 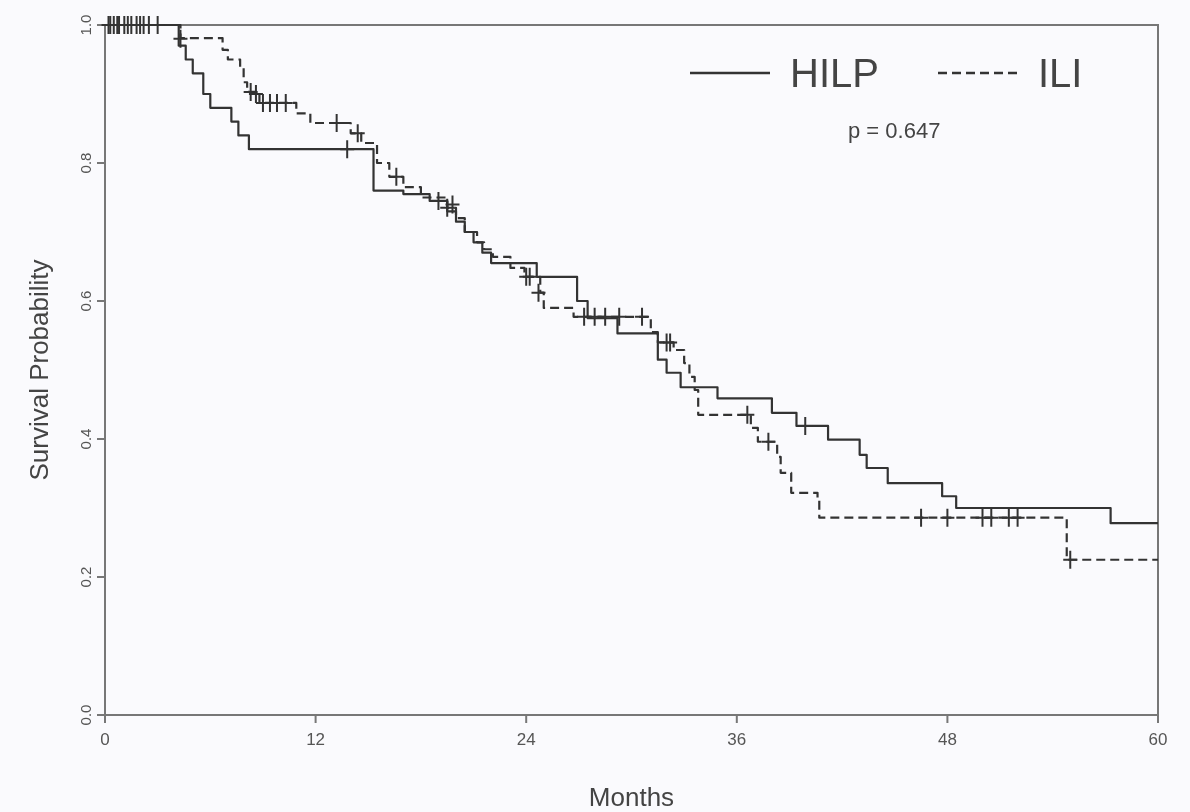 I want to click on x-tick-label: 48, so click(x=947, y=739).